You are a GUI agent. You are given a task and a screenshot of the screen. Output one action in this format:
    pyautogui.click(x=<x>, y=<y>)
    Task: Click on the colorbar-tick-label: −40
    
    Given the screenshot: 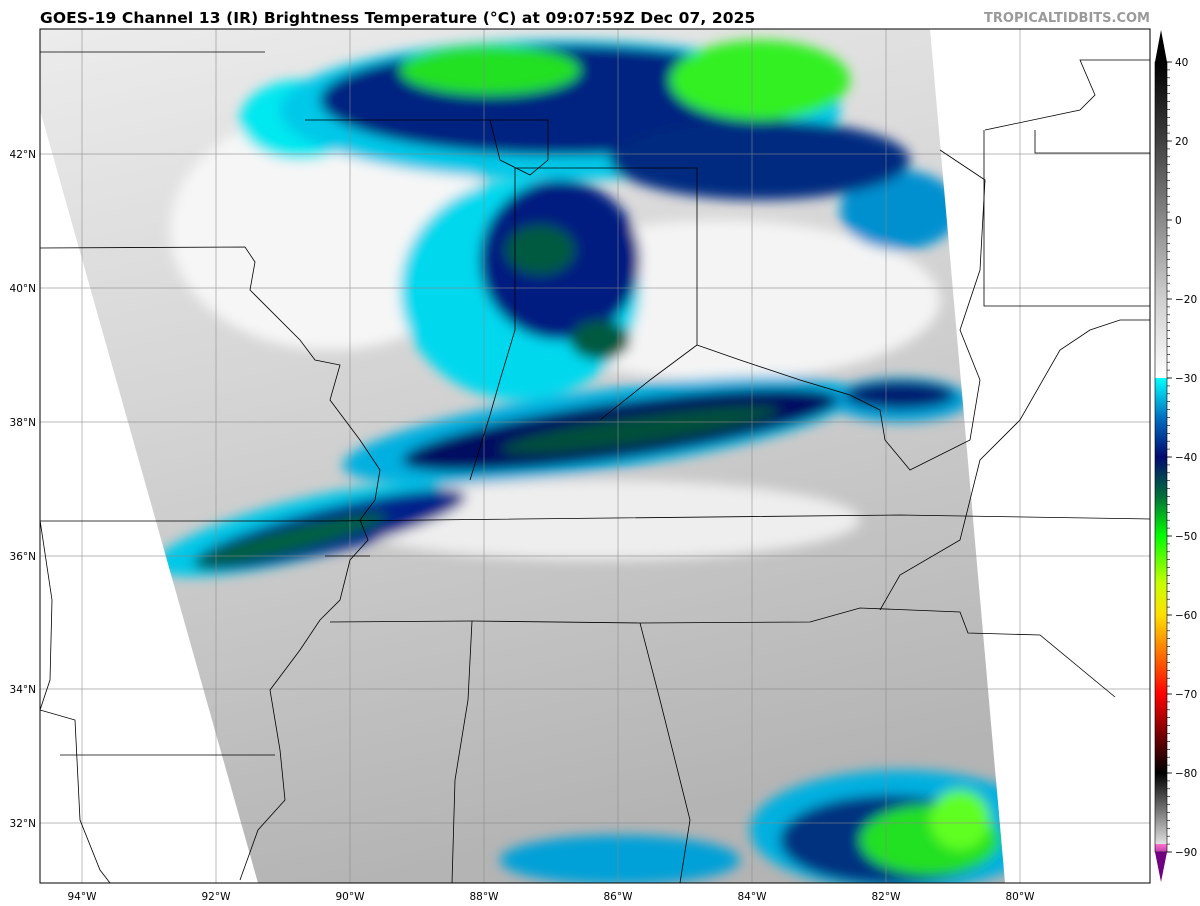 What is the action you would take?
    pyautogui.click(x=1186, y=458)
    